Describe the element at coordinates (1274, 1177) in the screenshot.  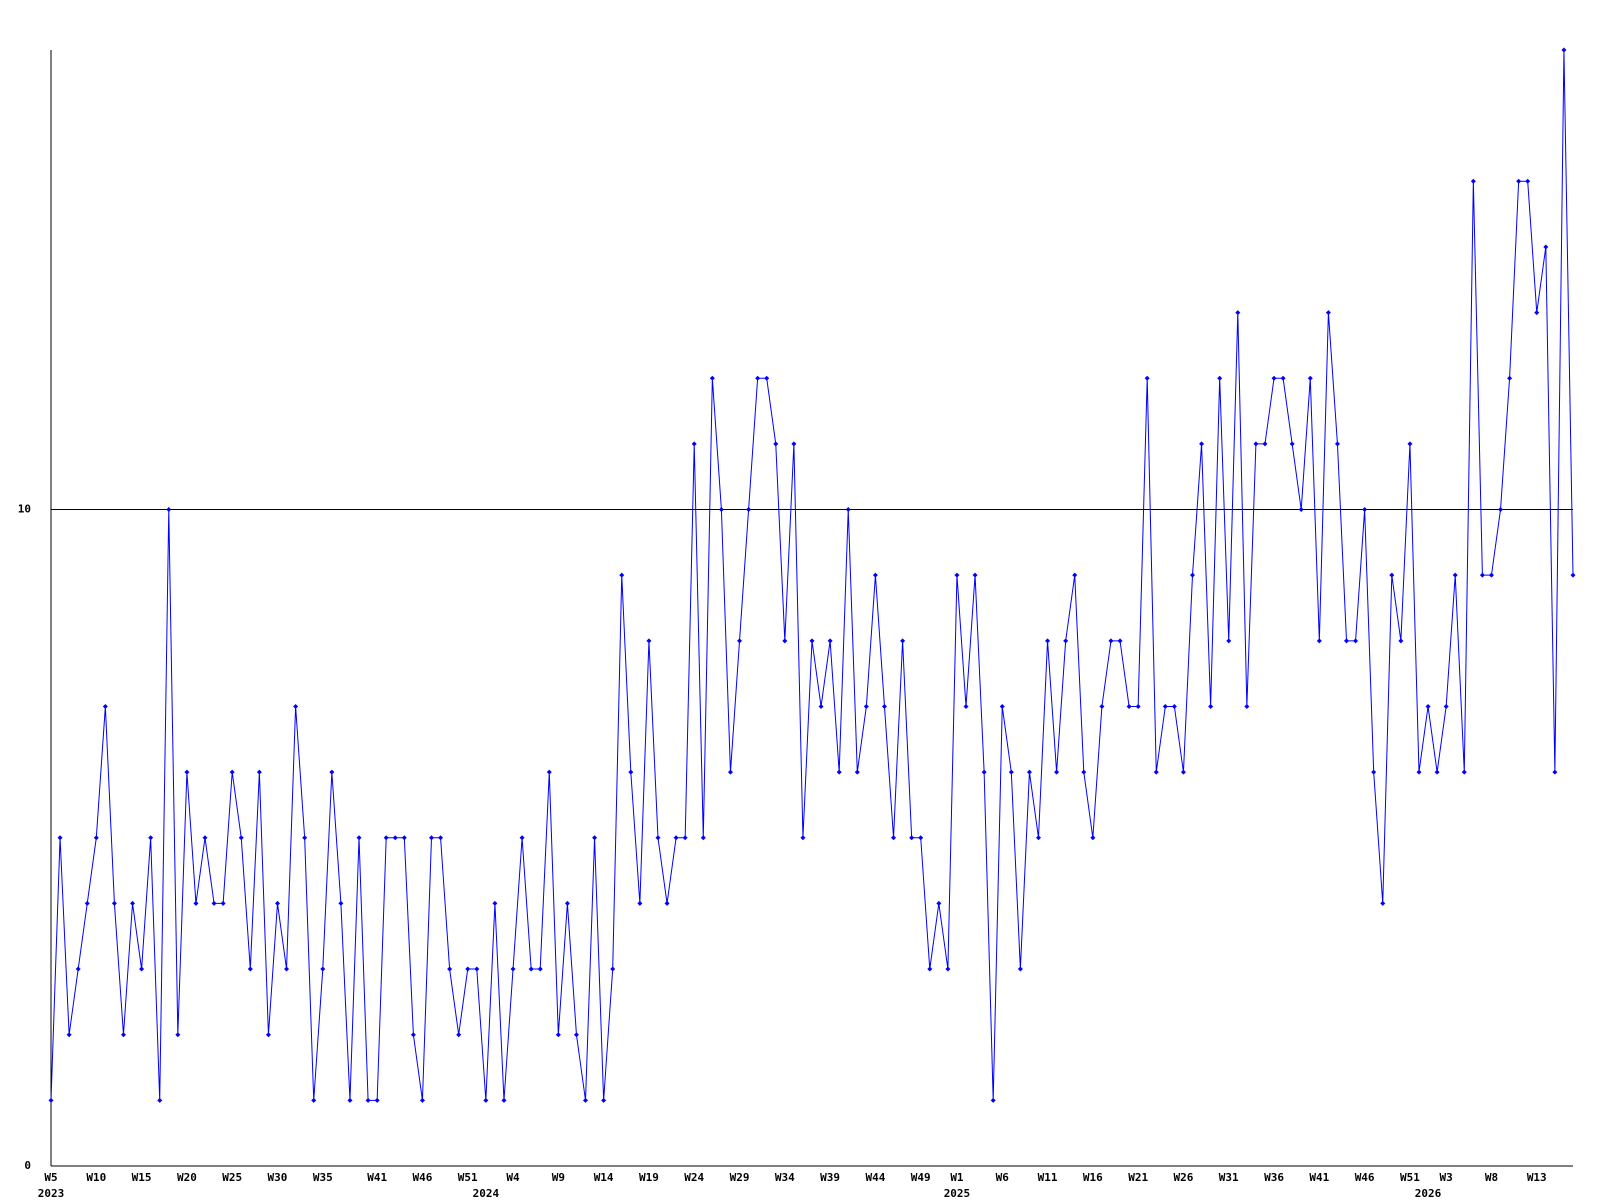
I see `x-tick-label: W36` at that location.